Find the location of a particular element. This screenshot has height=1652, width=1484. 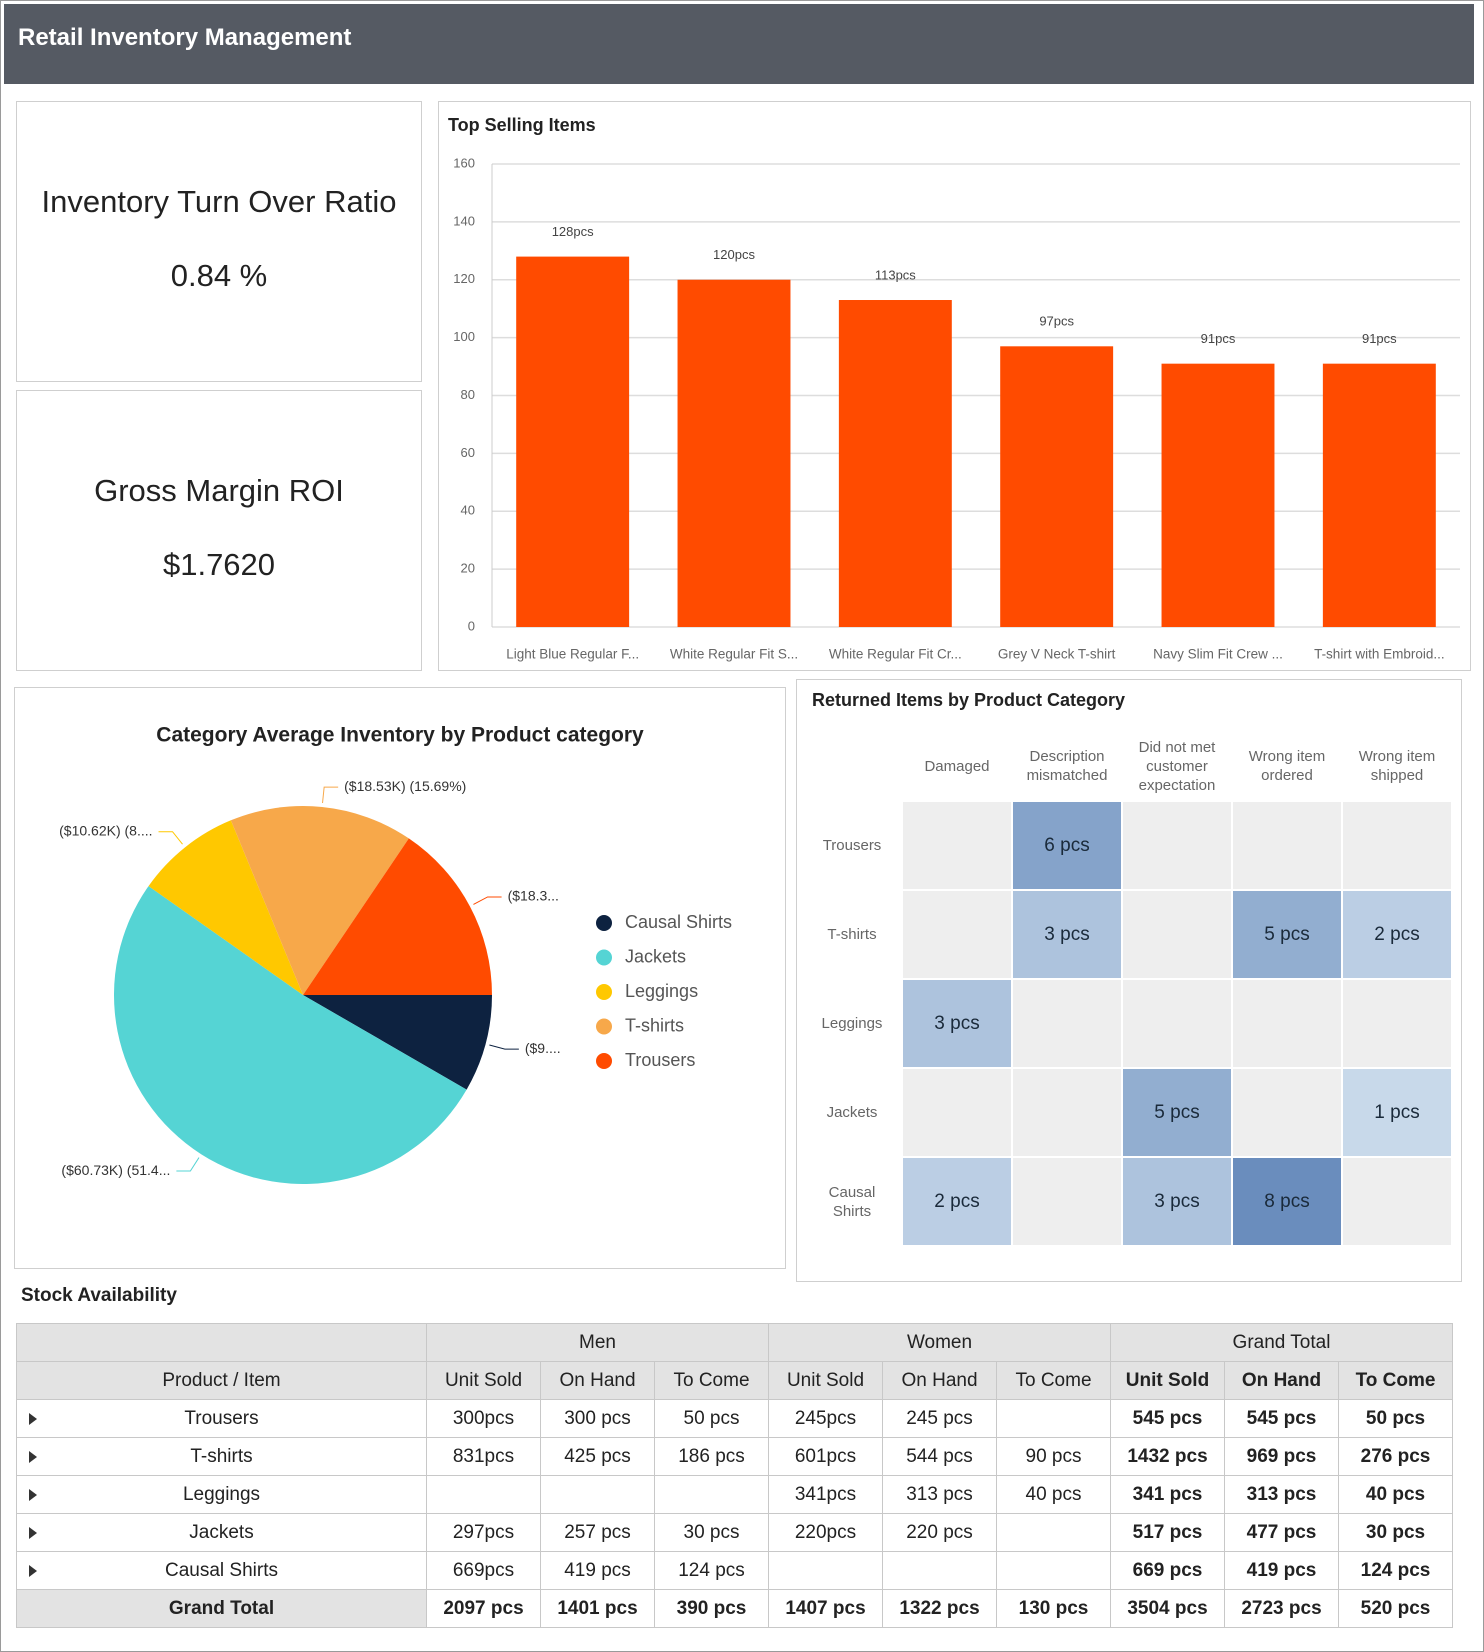

y-tick-label: 160 is located at coordinates (464, 162).